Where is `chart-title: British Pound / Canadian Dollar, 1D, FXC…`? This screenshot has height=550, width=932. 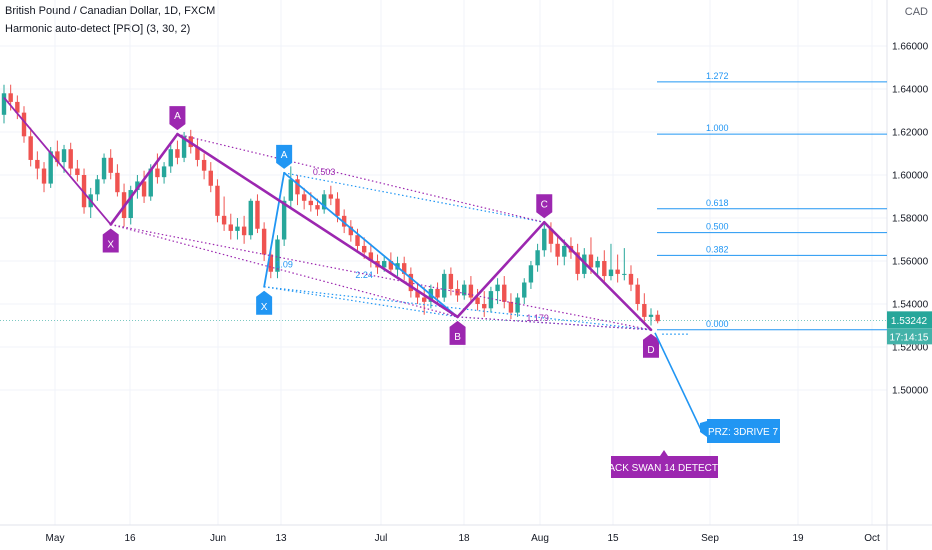
chart-title: British Pound / Canadian Dollar, 1D, FXC… is located at coordinates (110, 11).